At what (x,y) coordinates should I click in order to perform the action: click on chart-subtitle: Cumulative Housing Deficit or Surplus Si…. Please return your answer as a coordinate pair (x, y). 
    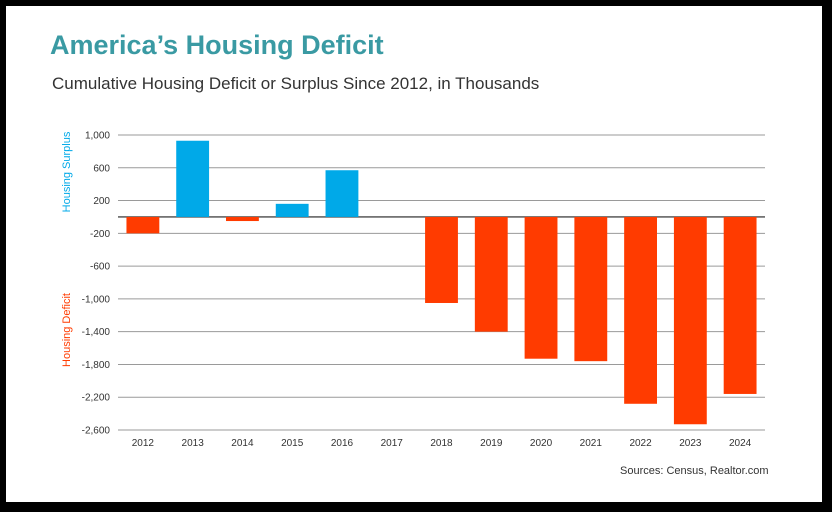
    Looking at the image, I should click on (296, 83).